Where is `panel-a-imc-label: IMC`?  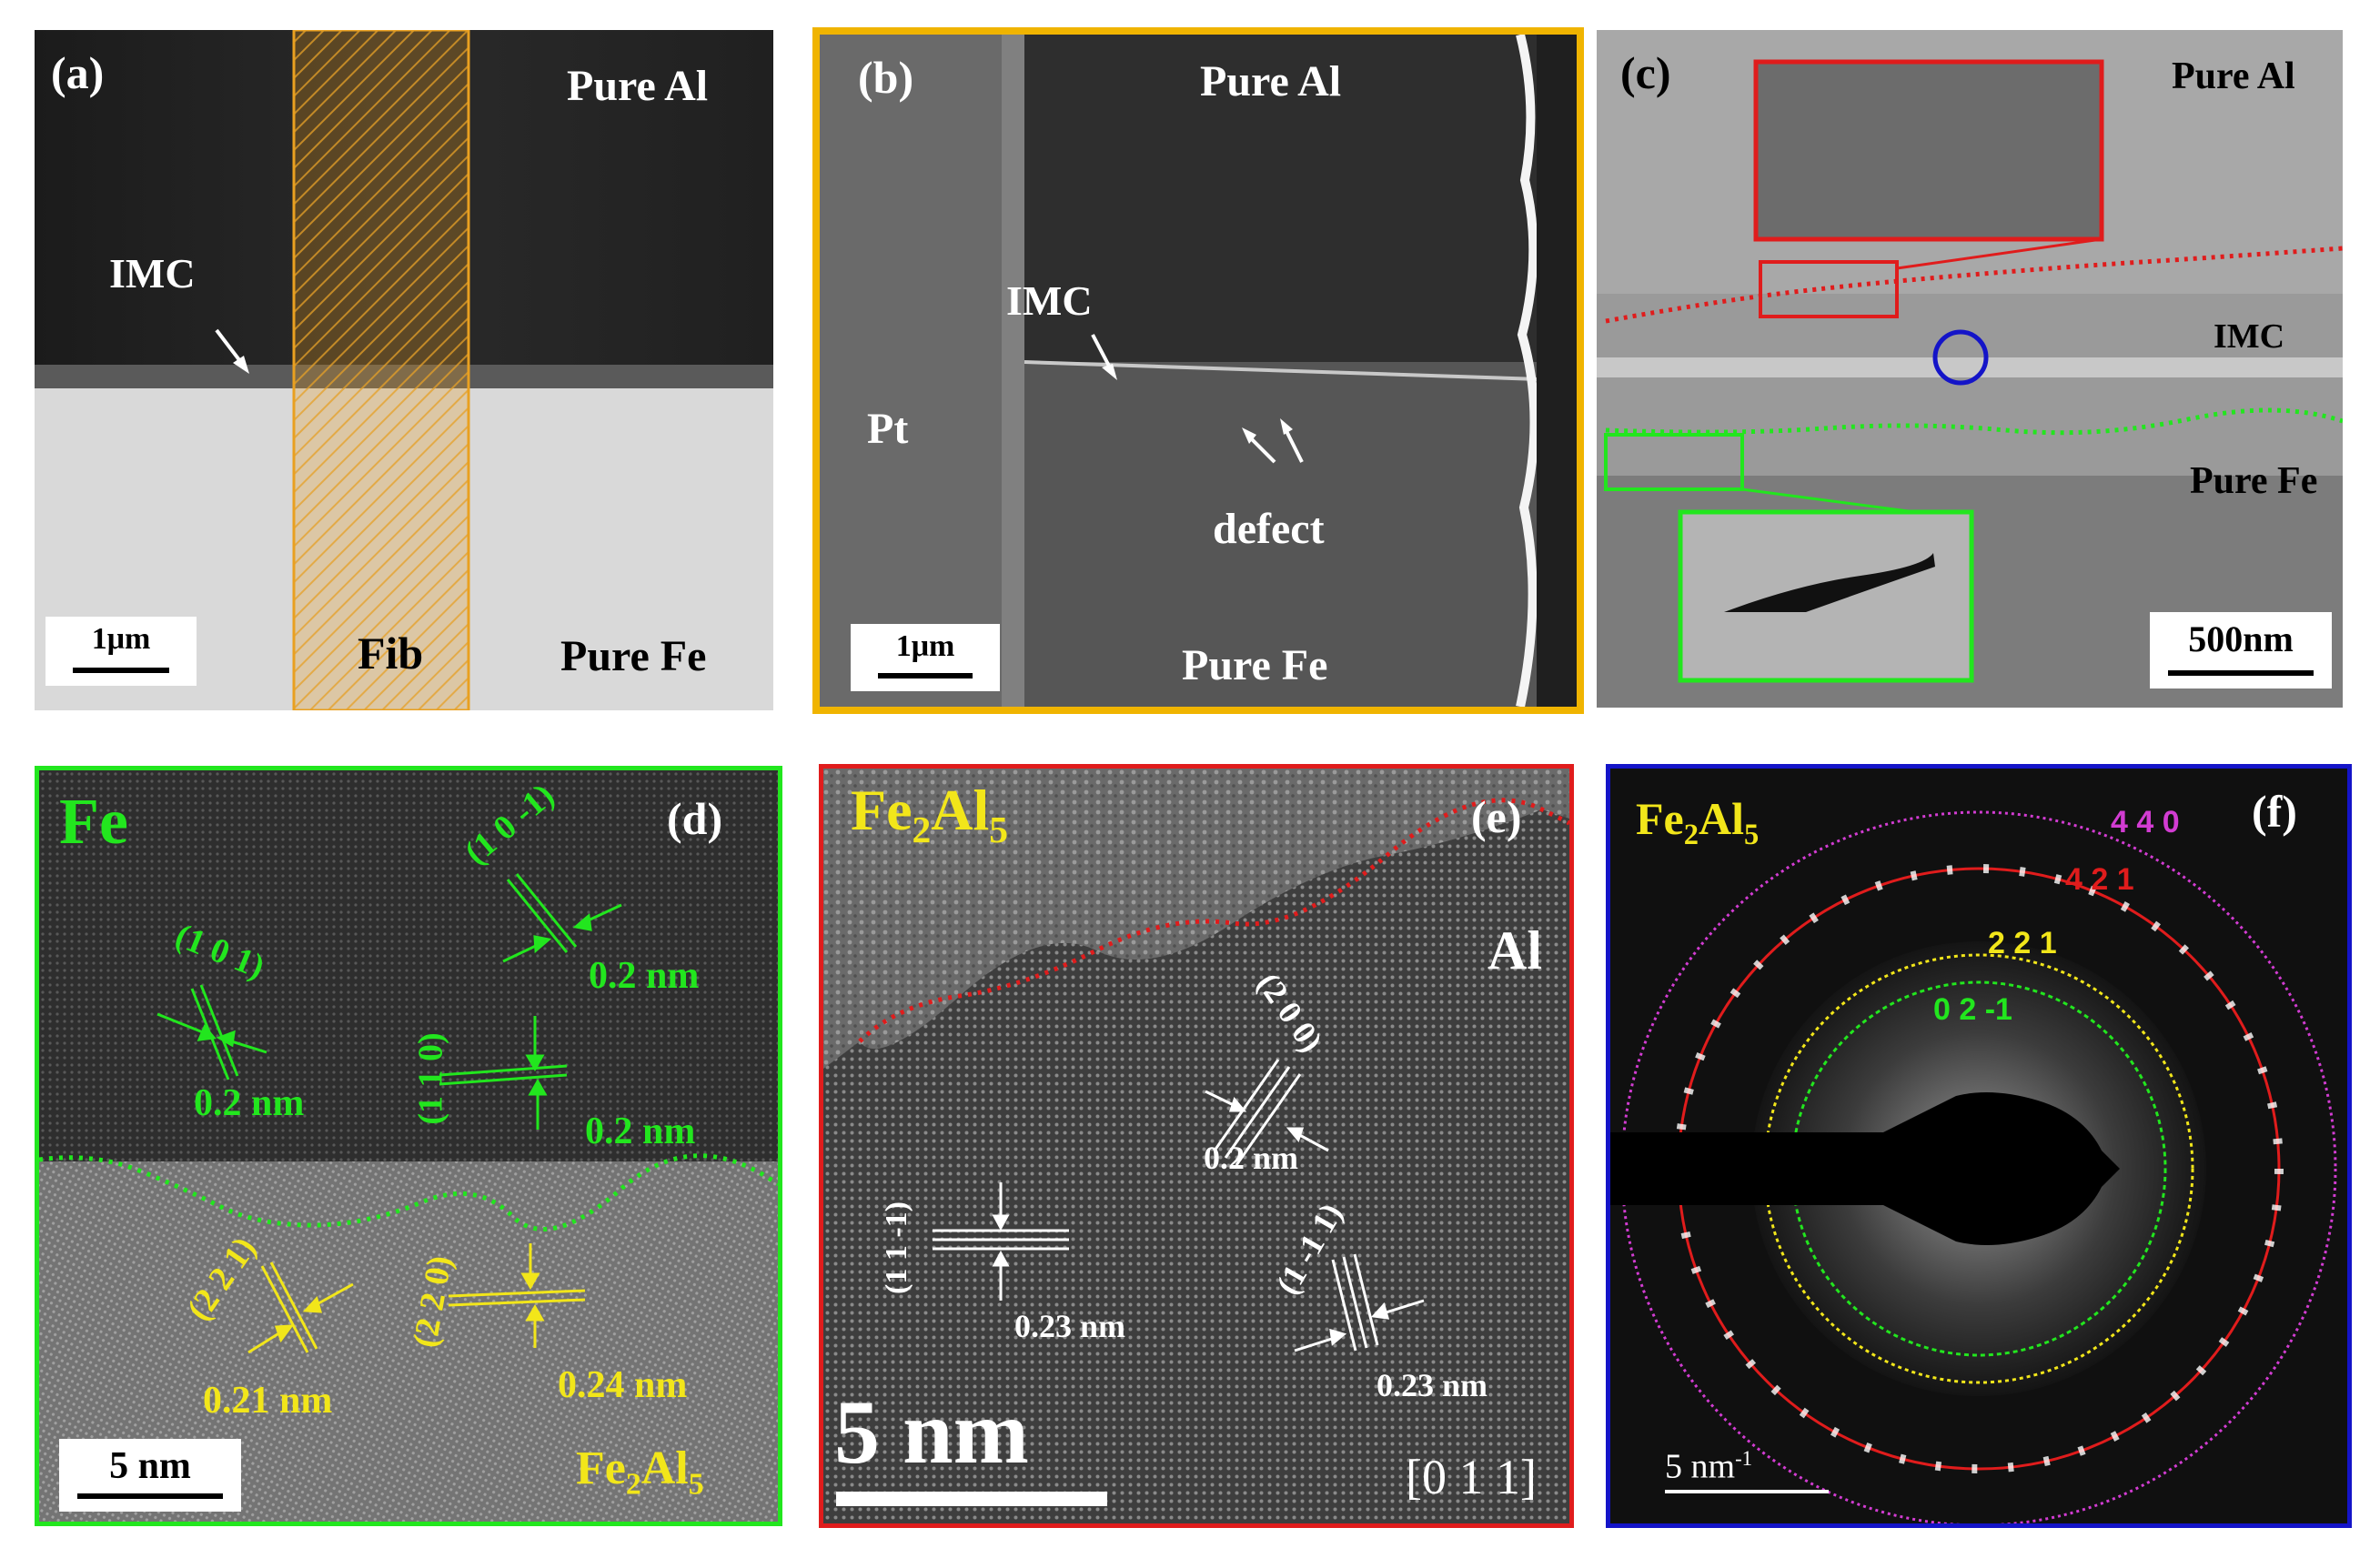 panel-a-imc-label: IMC is located at coordinates (152, 273).